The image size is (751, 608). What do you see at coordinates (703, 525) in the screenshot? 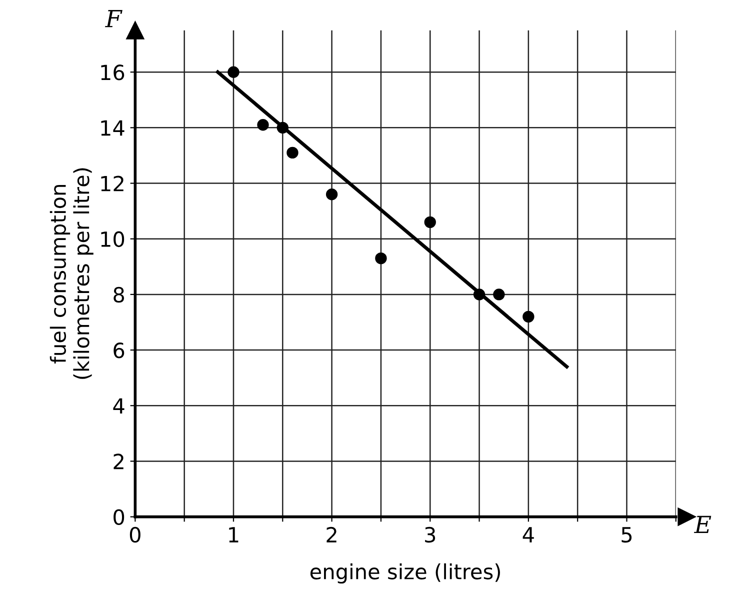
I see `text: E` at bounding box center [703, 525].